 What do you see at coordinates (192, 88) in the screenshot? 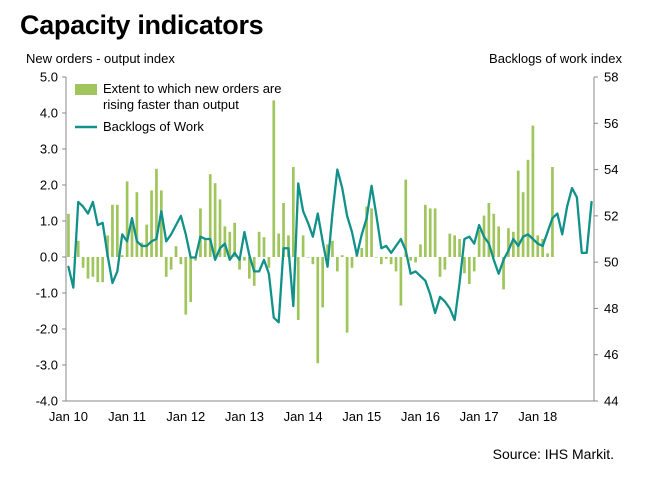
I see `legend-label-bars-line1: Extent to which new orders are` at bounding box center [192, 88].